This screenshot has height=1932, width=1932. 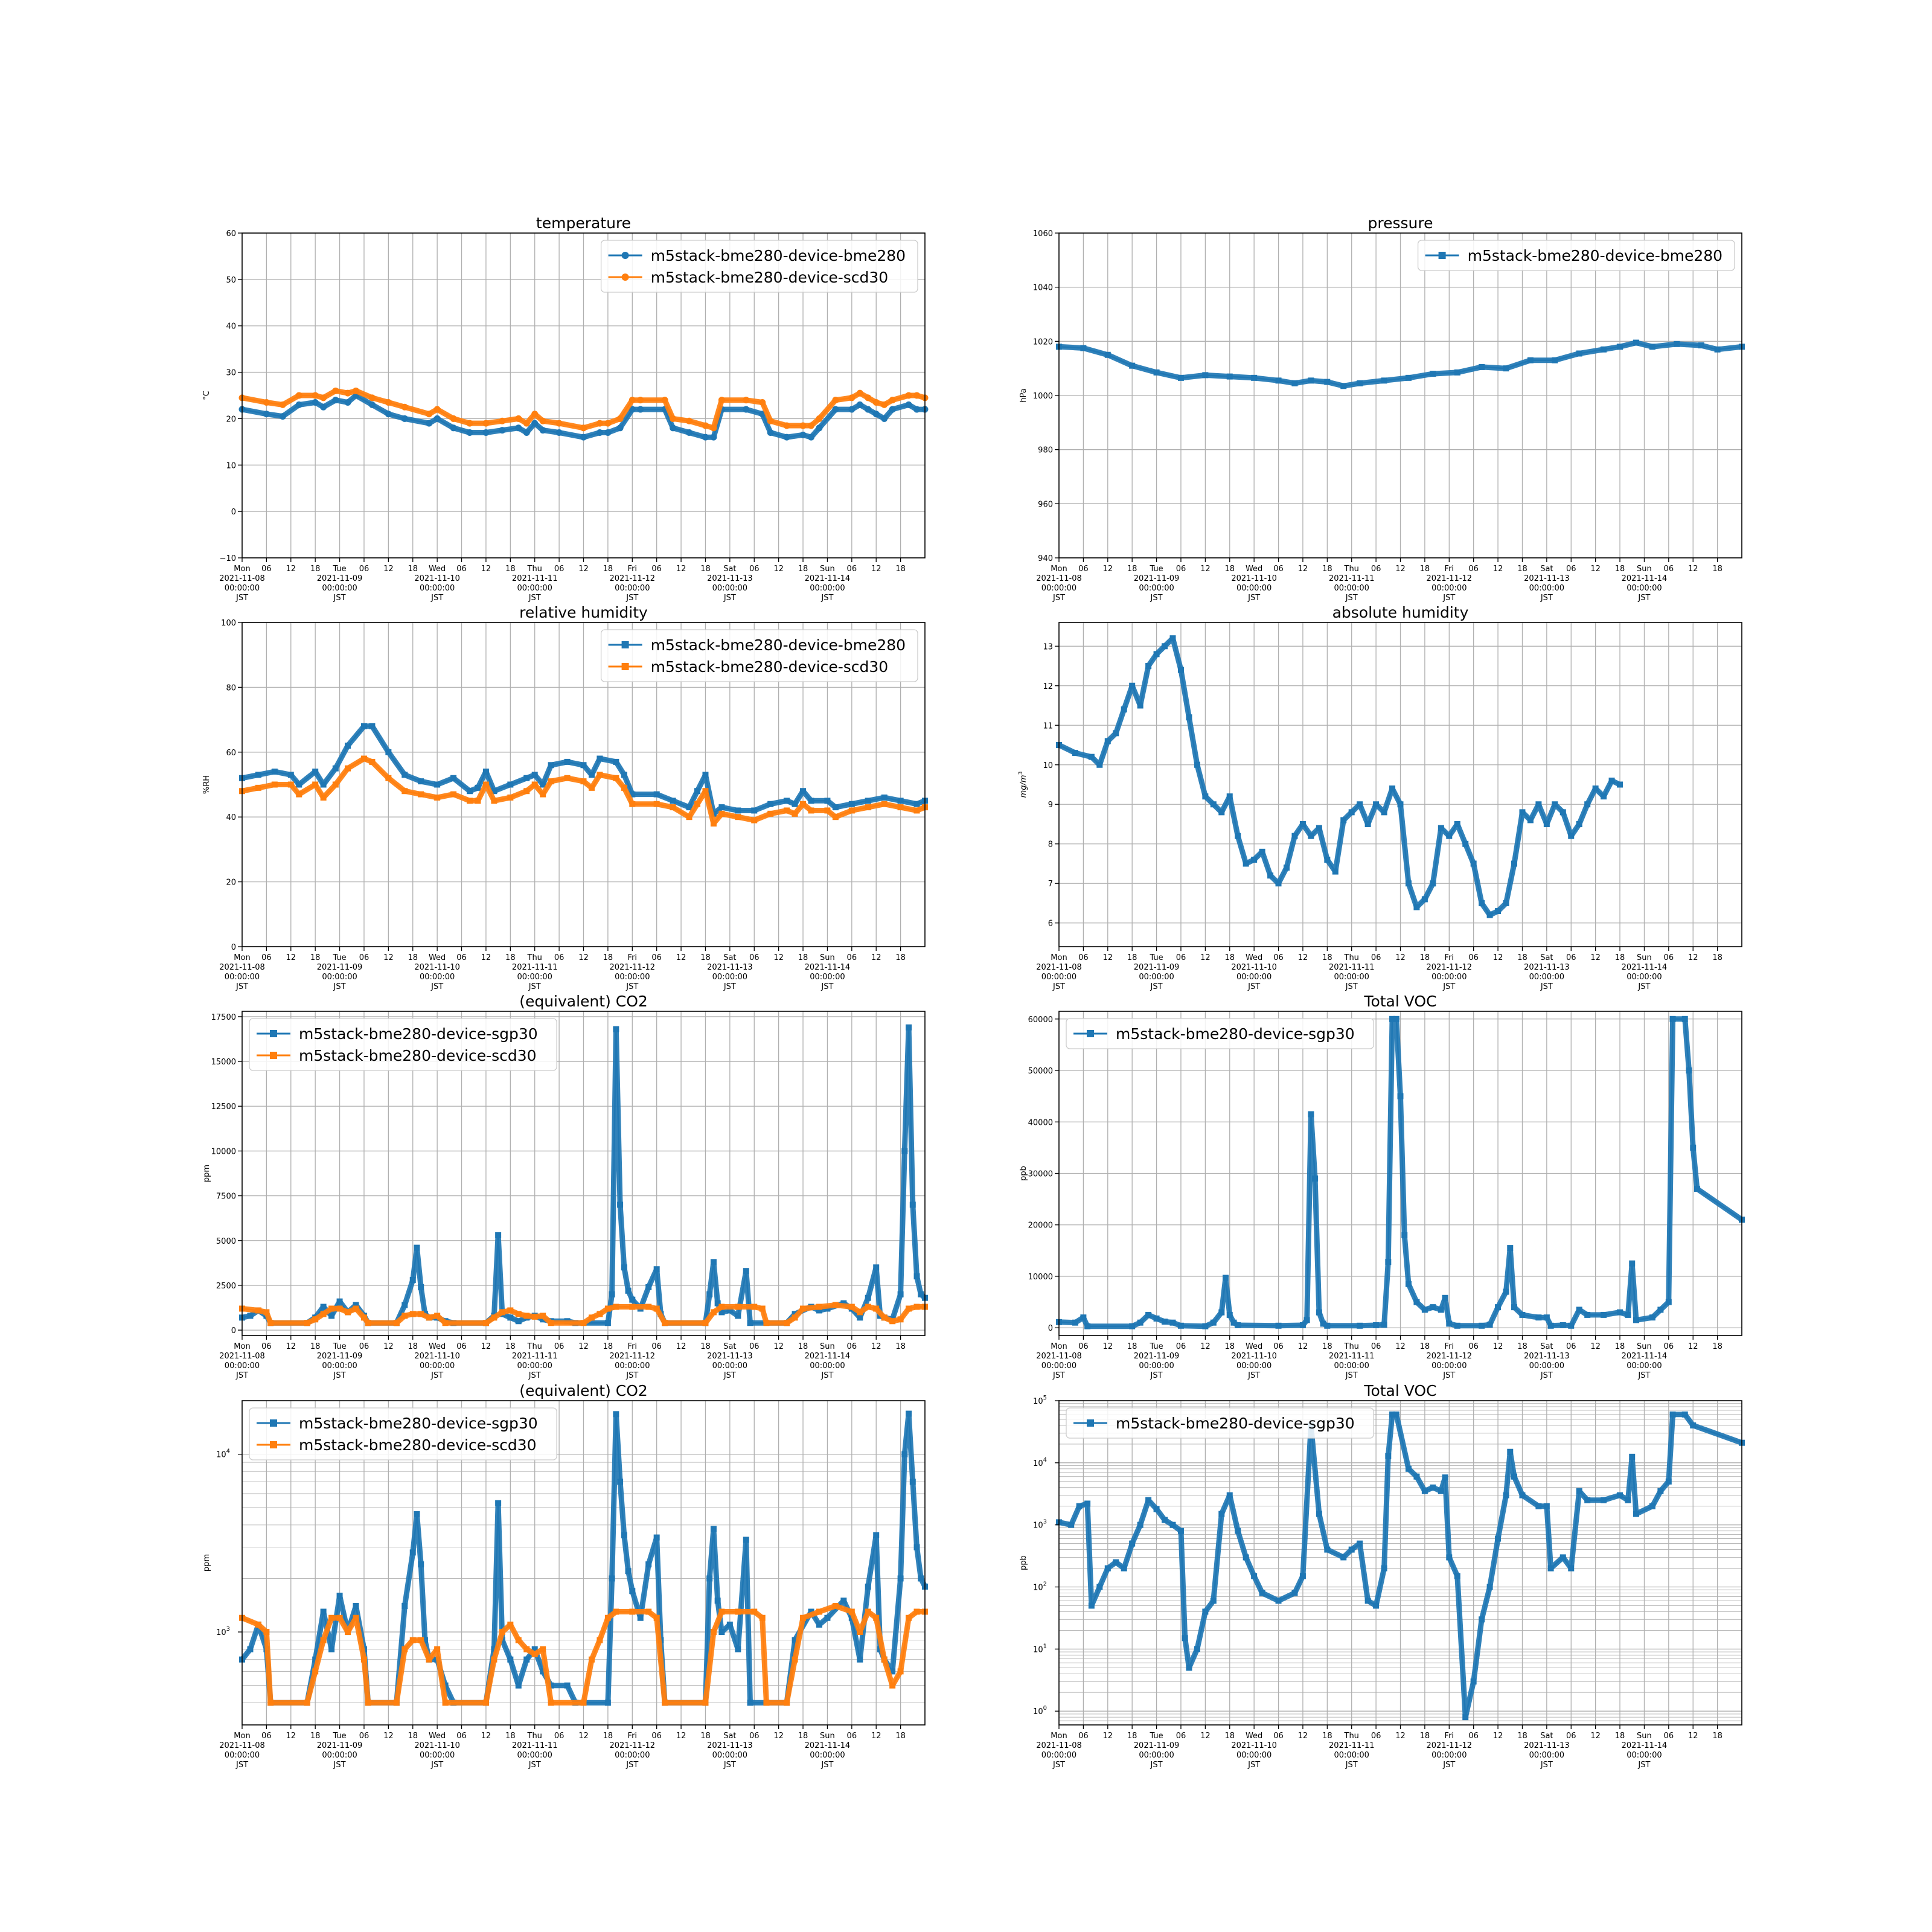 I want to click on y-axis-label: hPa, so click(x=1024, y=395).